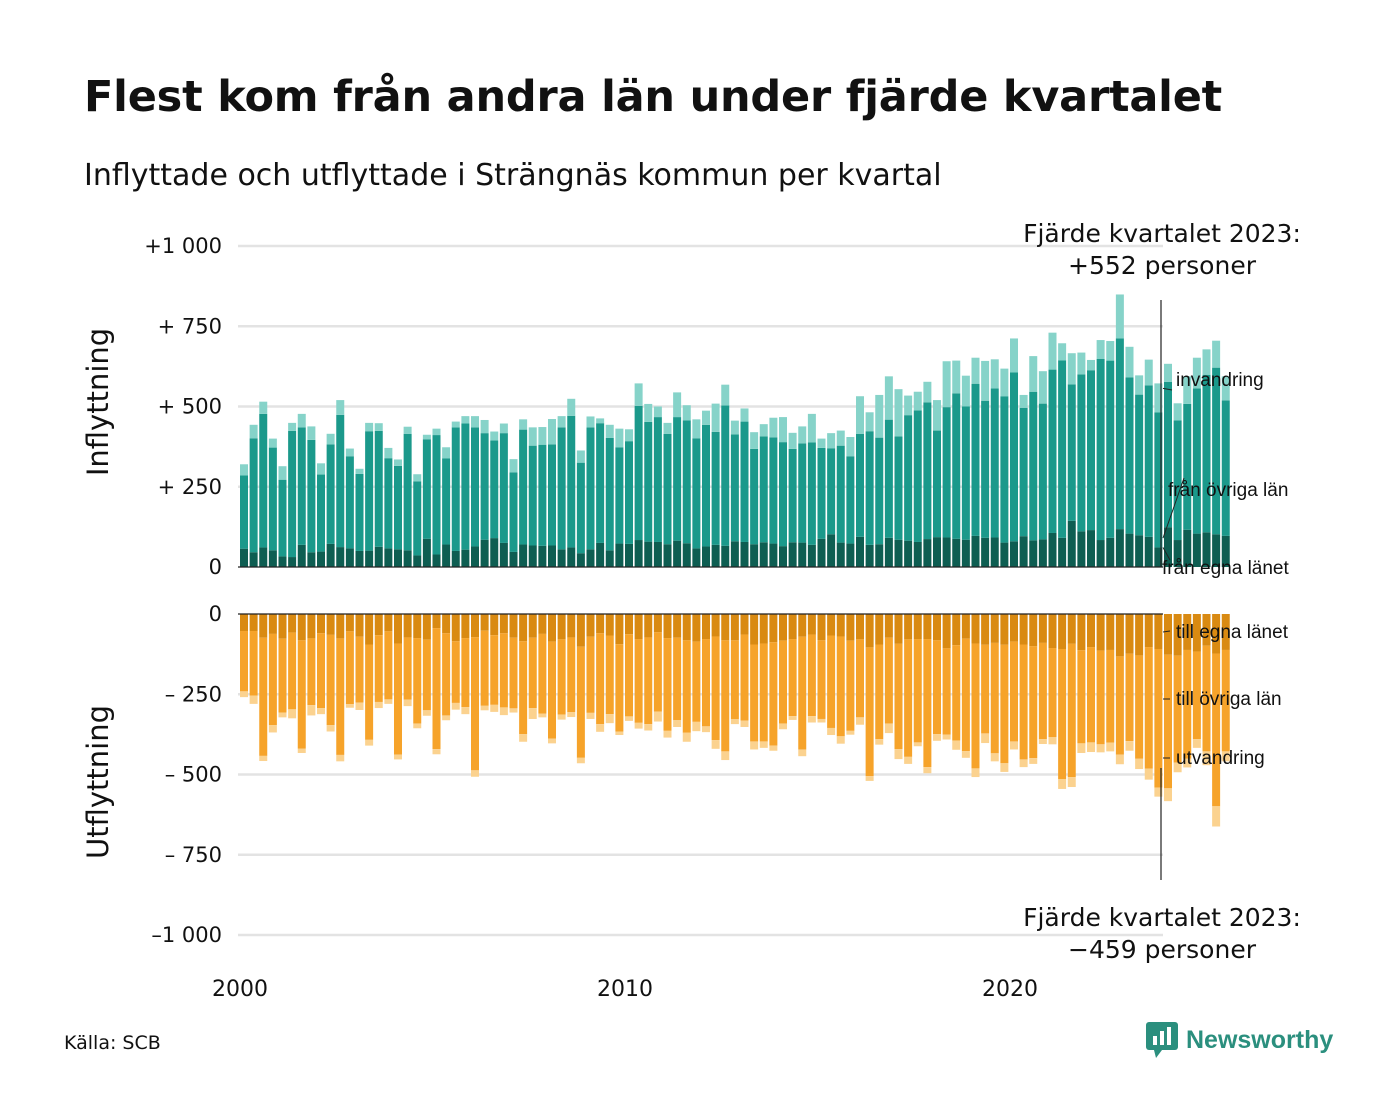  I want to click on y-tick-label: 0, so click(215, 567).